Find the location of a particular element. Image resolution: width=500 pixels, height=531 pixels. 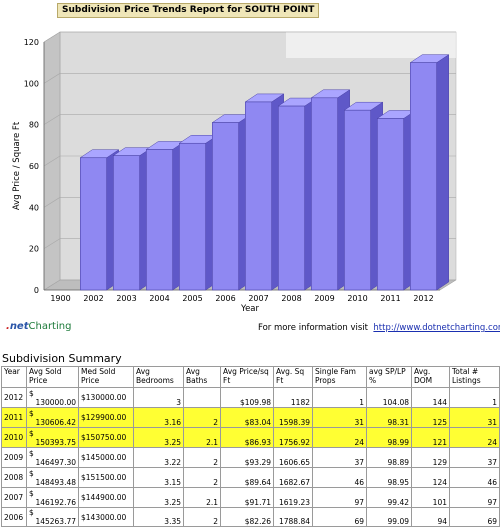

y-tick-label: 20 is located at coordinates (34, 249).